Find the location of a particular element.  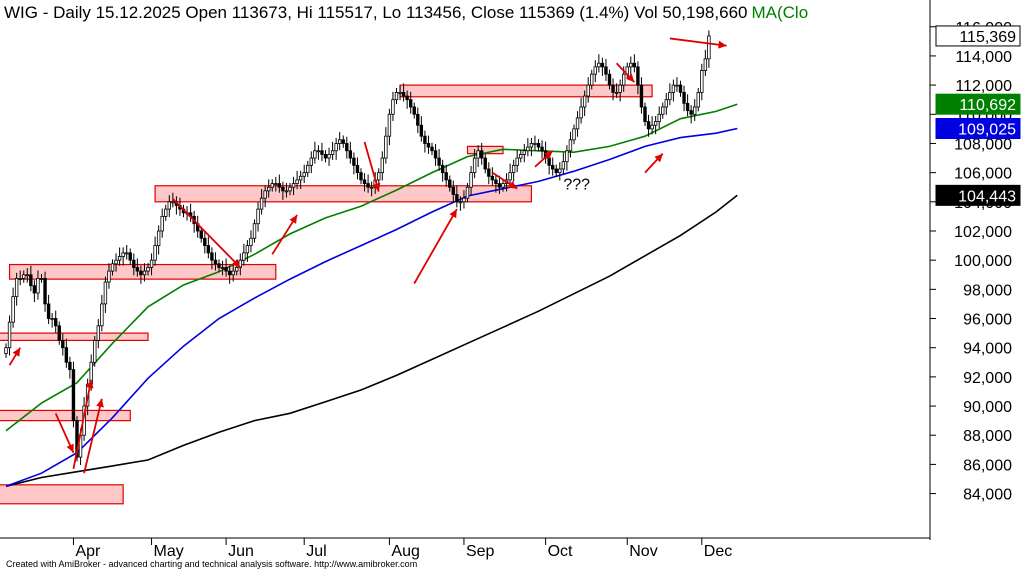

y-tick-label: 92,000 is located at coordinates (987, 378).